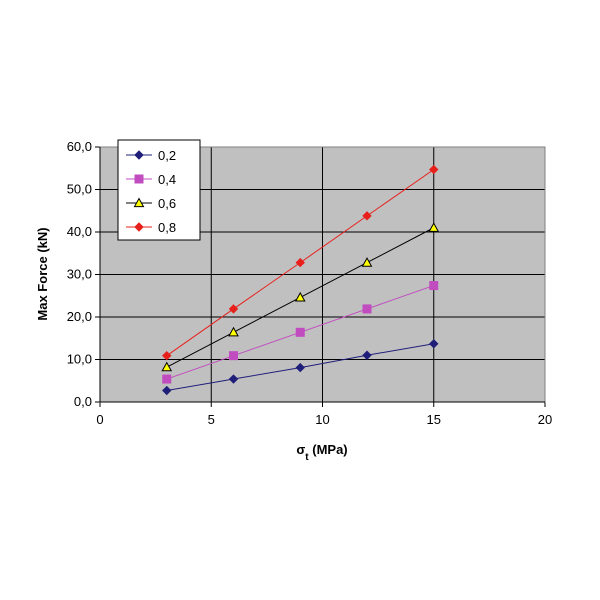  I want to click on x-axis-title-rest: (MPa), so click(328, 449).